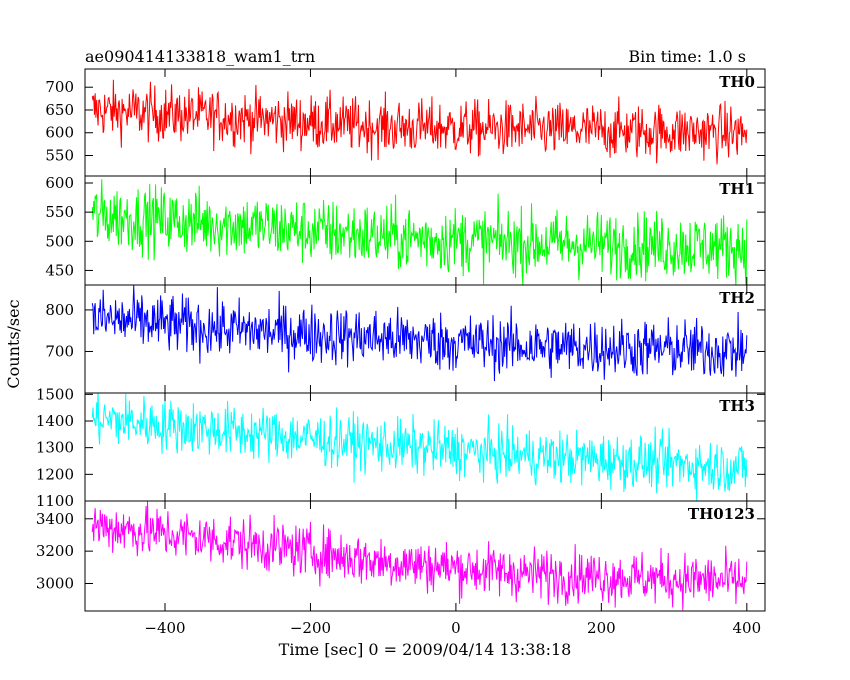 The height and width of the screenshot is (680, 850). I want to click on y-tick-label: 3000, so click(55, 584).